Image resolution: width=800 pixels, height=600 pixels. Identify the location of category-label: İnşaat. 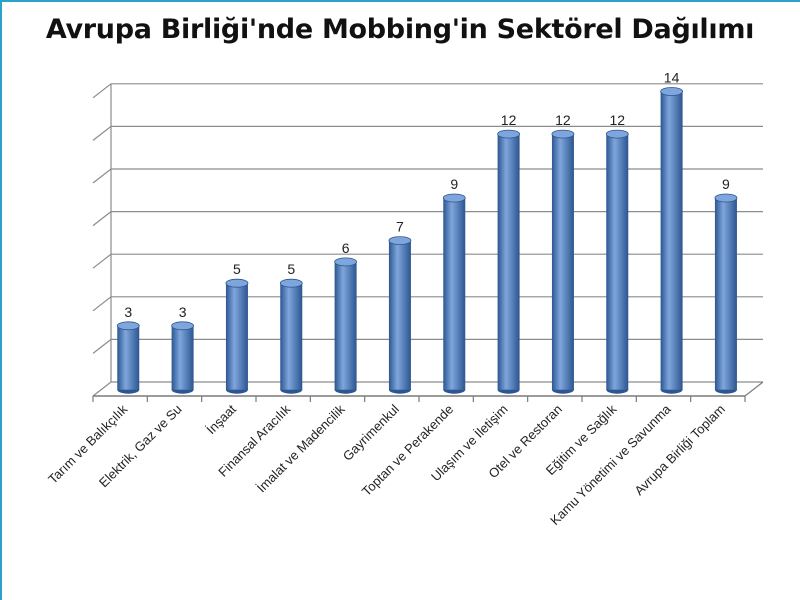
(221, 419).